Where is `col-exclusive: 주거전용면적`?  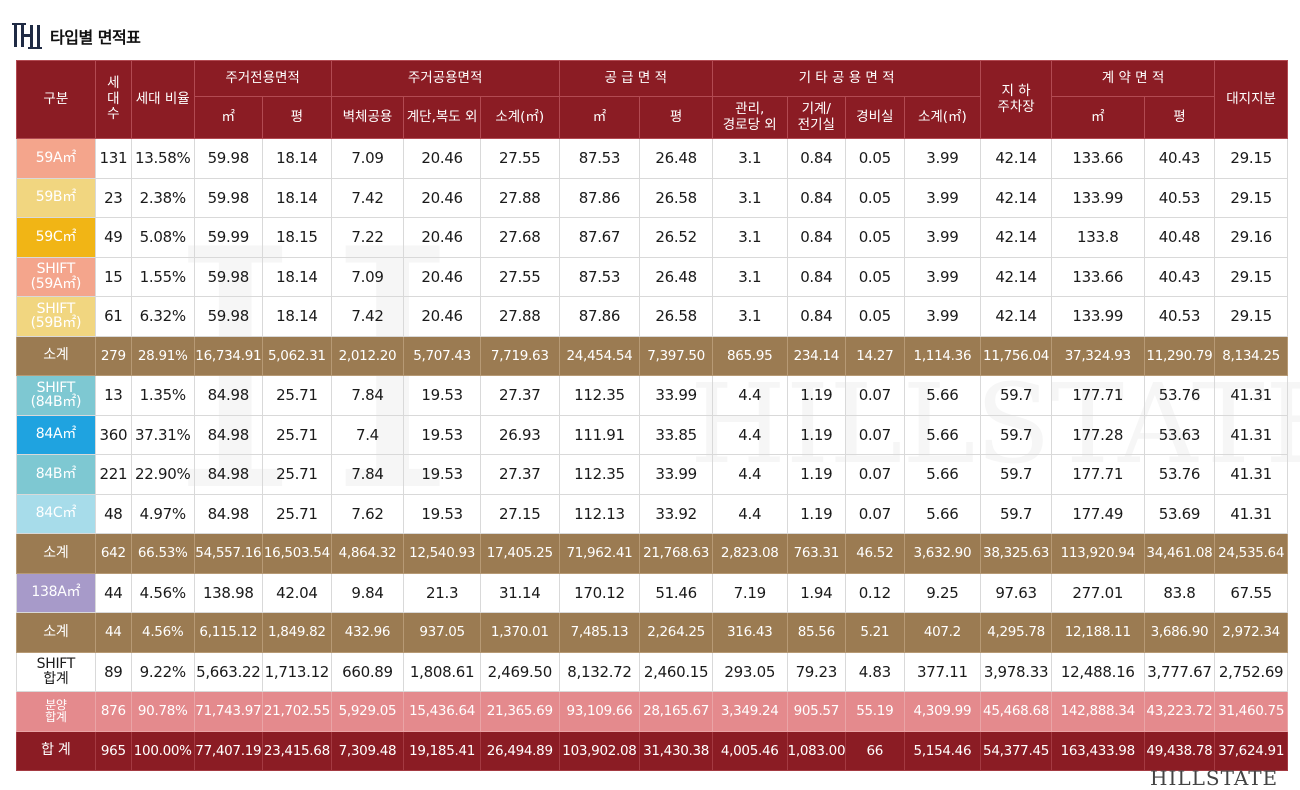
col-exclusive: 주거전용면적 is located at coordinates (262, 78).